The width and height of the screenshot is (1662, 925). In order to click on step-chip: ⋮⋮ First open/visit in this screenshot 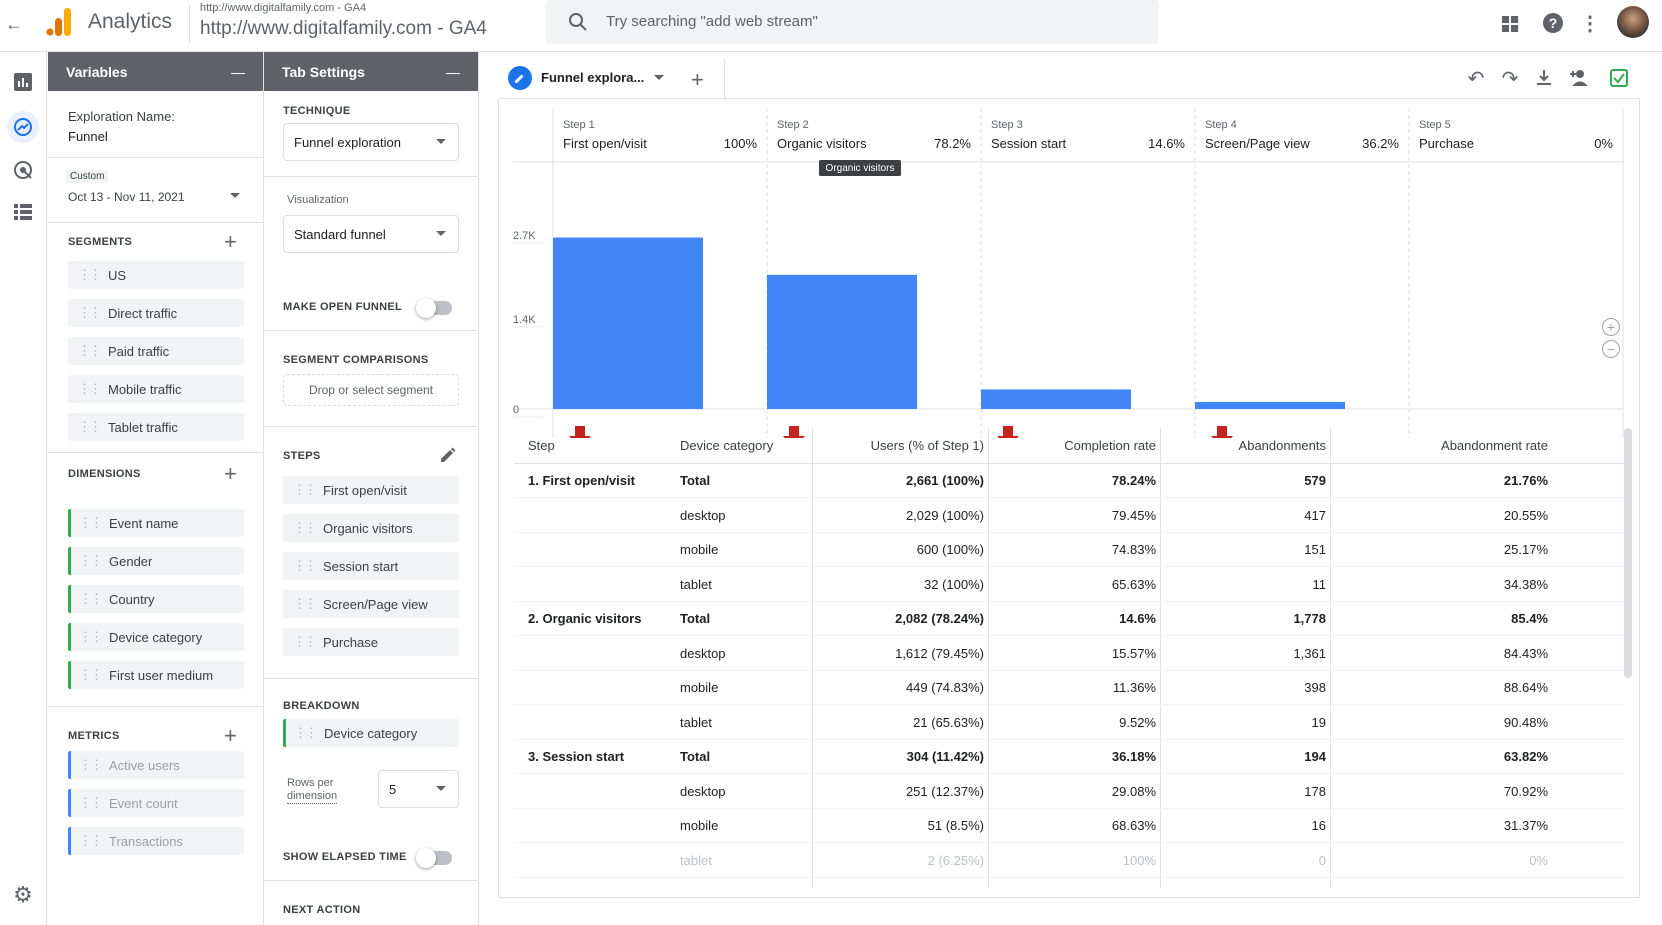, I will do `click(371, 490)`.